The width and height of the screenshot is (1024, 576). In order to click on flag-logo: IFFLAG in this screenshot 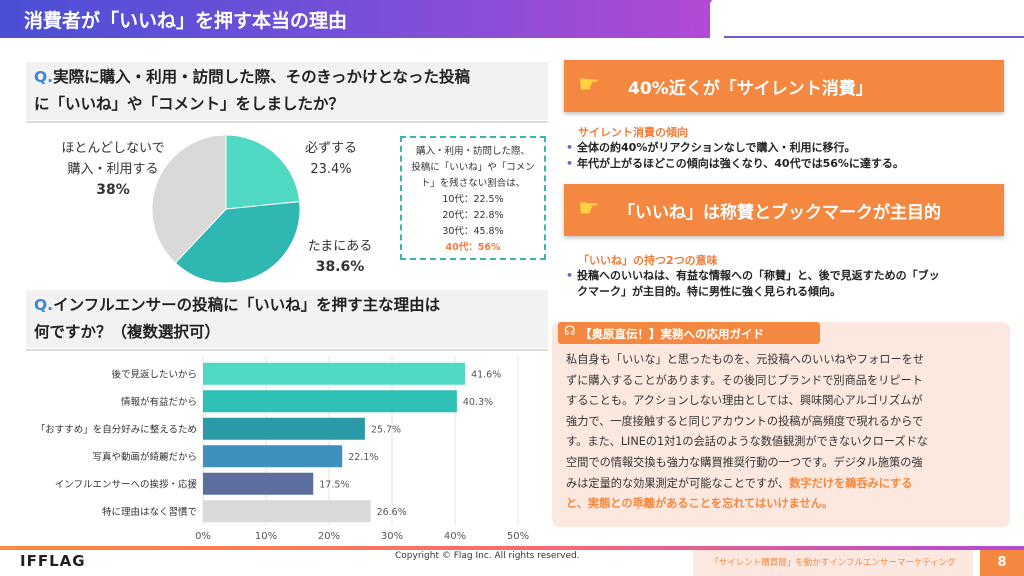, I will do `click(53, 561)`.